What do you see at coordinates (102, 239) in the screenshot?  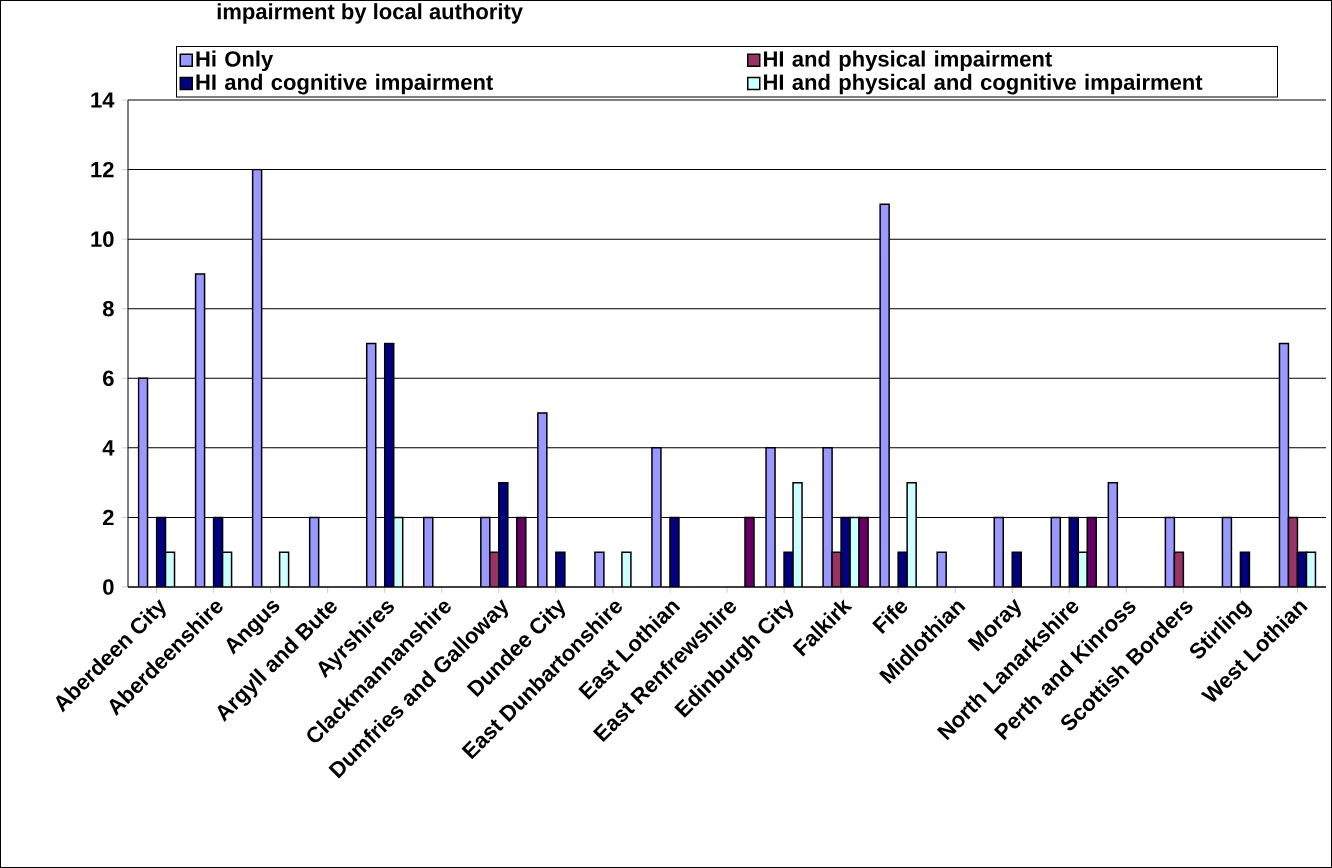 I see `y-tick-label: 10` at bounding box center [102, 239].